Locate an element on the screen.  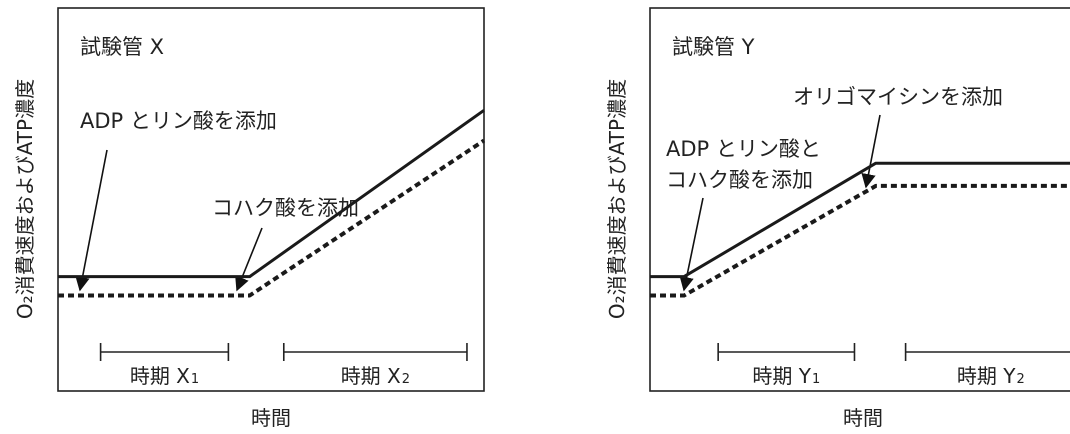
period-label: 時期 X1 is located at coordinates (164, 376).